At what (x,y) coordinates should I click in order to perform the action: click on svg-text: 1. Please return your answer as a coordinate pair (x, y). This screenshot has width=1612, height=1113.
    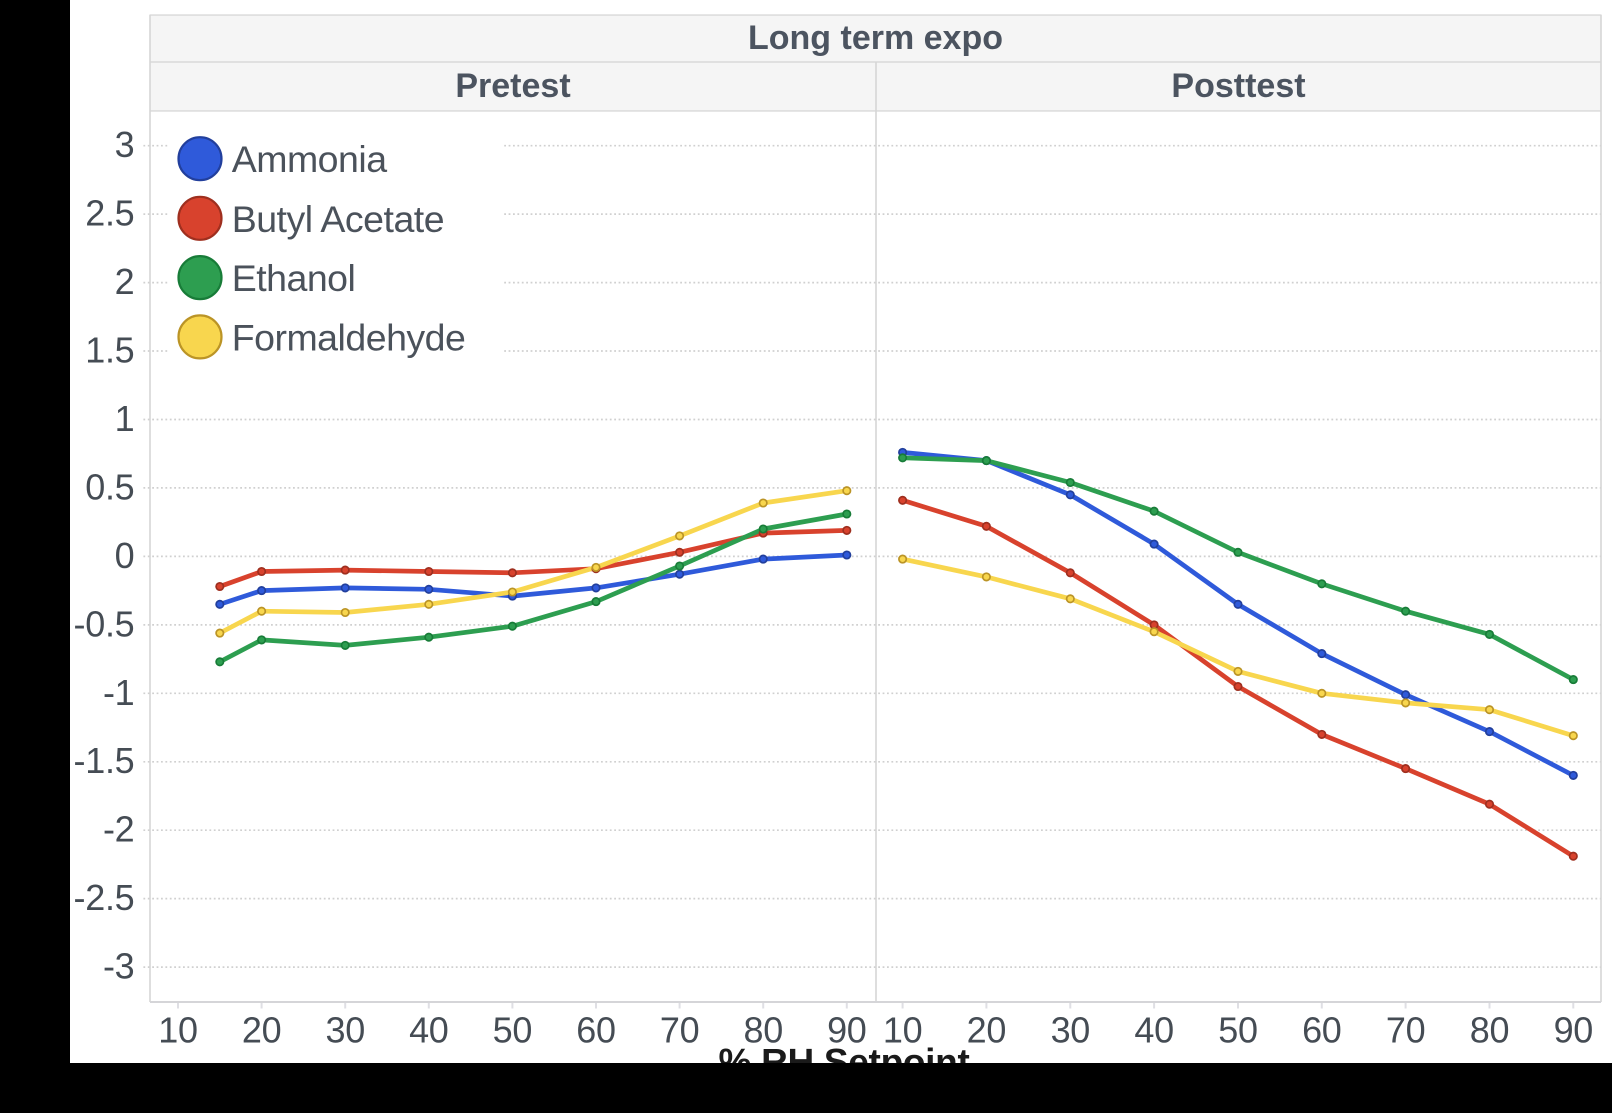
    Looking at the image, I should click on (125, 418).